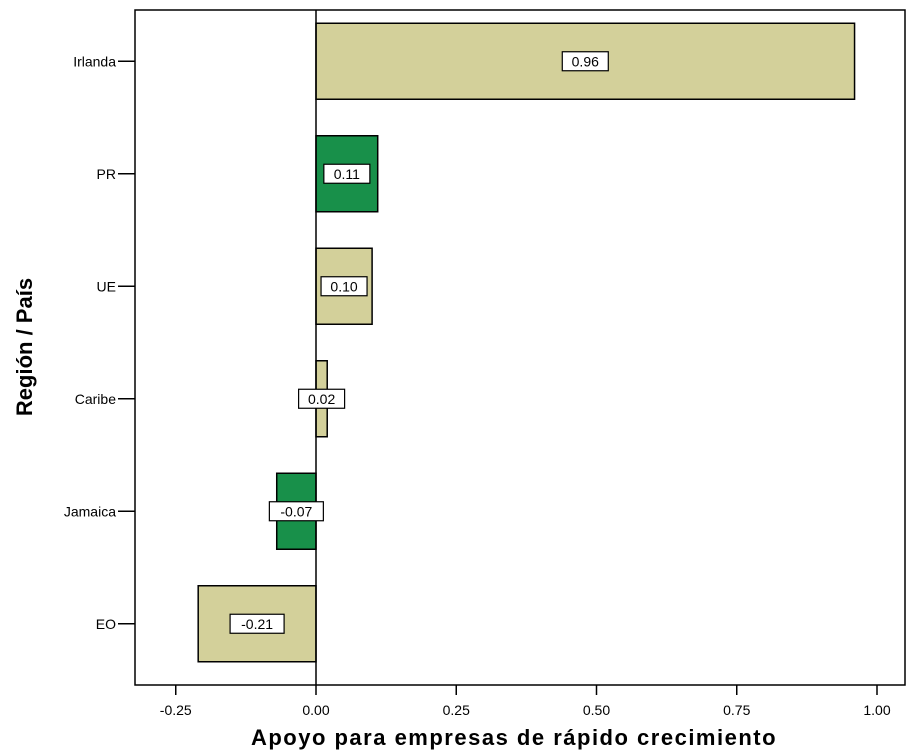 Image resolution: width=906 pixels, height=754 pixels. I want to click on data-label-text: -0.07, so click(296, 511).